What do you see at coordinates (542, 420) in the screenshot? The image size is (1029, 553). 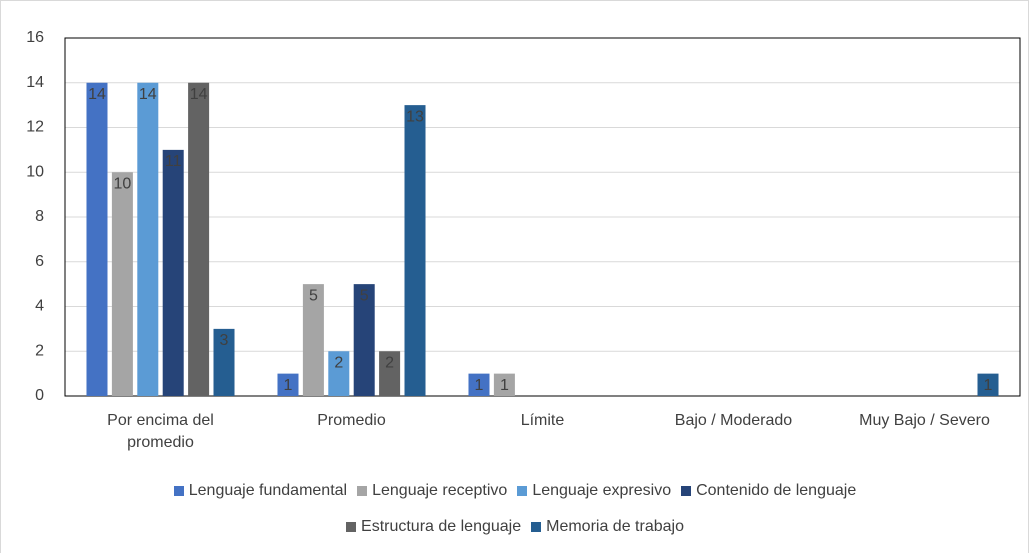 I see `x-tick-label: Límite` at bounding box center [542, 420].